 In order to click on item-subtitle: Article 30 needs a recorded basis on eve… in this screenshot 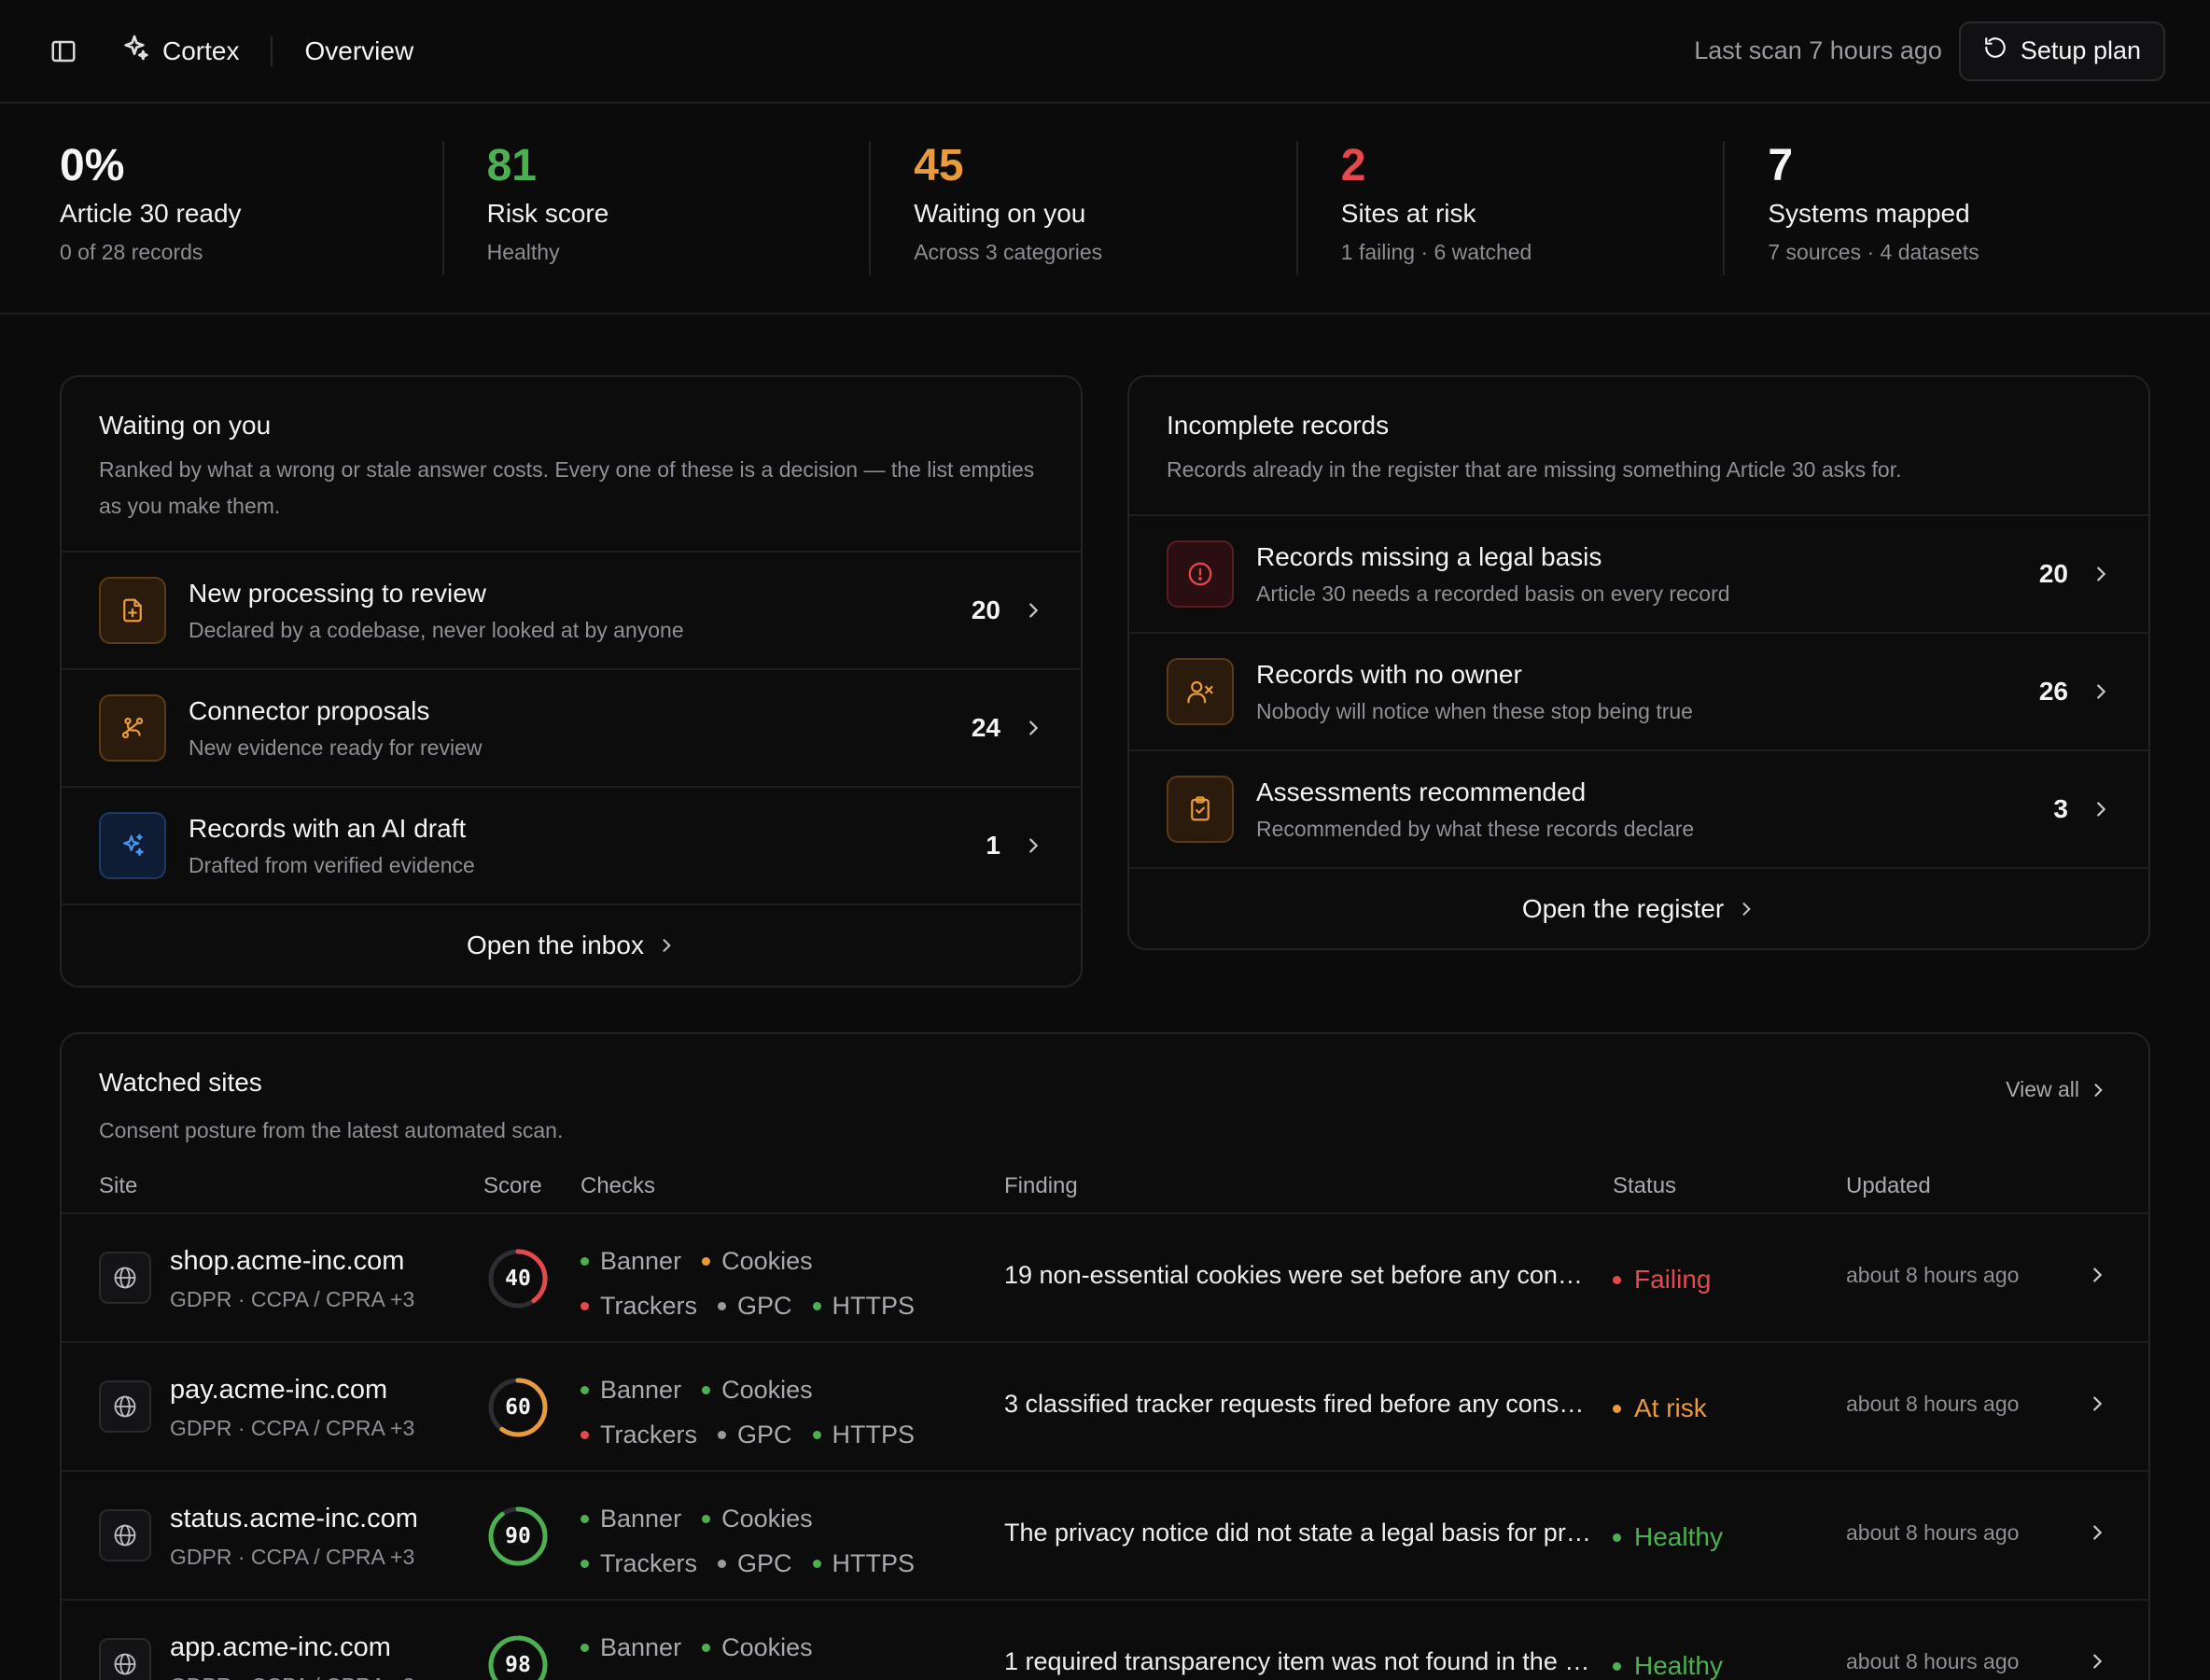, I will do `click(1493, 593)`.